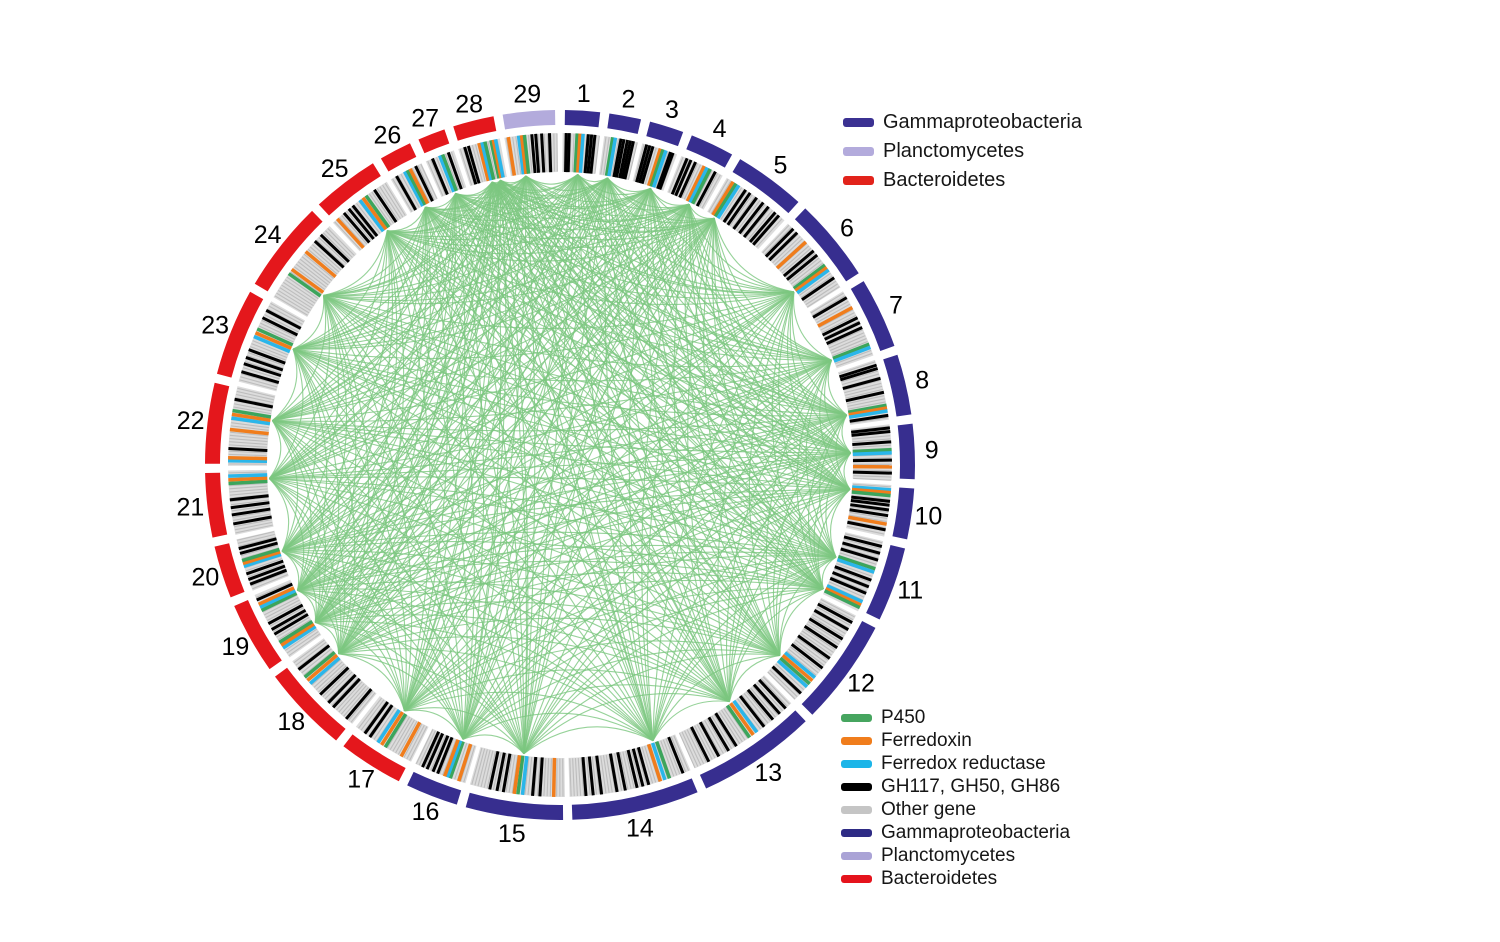  Describe the element at coordinates (215, 325) in the screenshot. I see `segment-label-23: 23` at that location.